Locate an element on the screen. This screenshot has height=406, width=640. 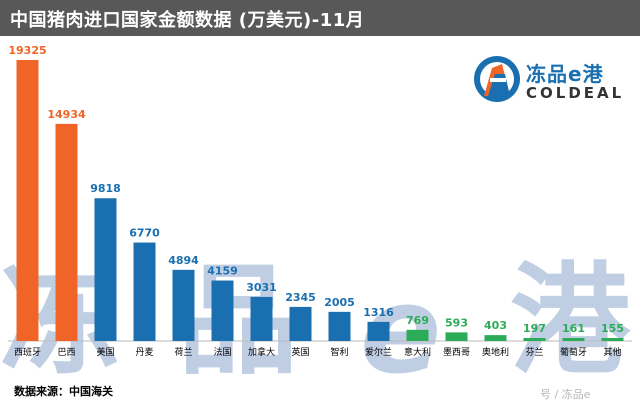
category-label-0: 西班牙 is located at coordinates (27, 352).